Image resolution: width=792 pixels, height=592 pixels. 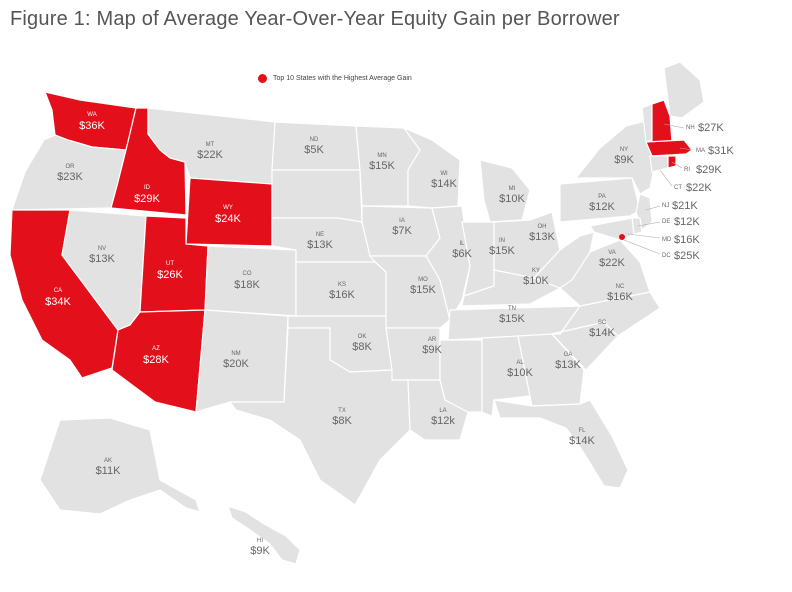 What do you see at coordinates (247, 274) in the screenshot?
I see `label-co-abbr: CO` at bounding box center [247, 274].